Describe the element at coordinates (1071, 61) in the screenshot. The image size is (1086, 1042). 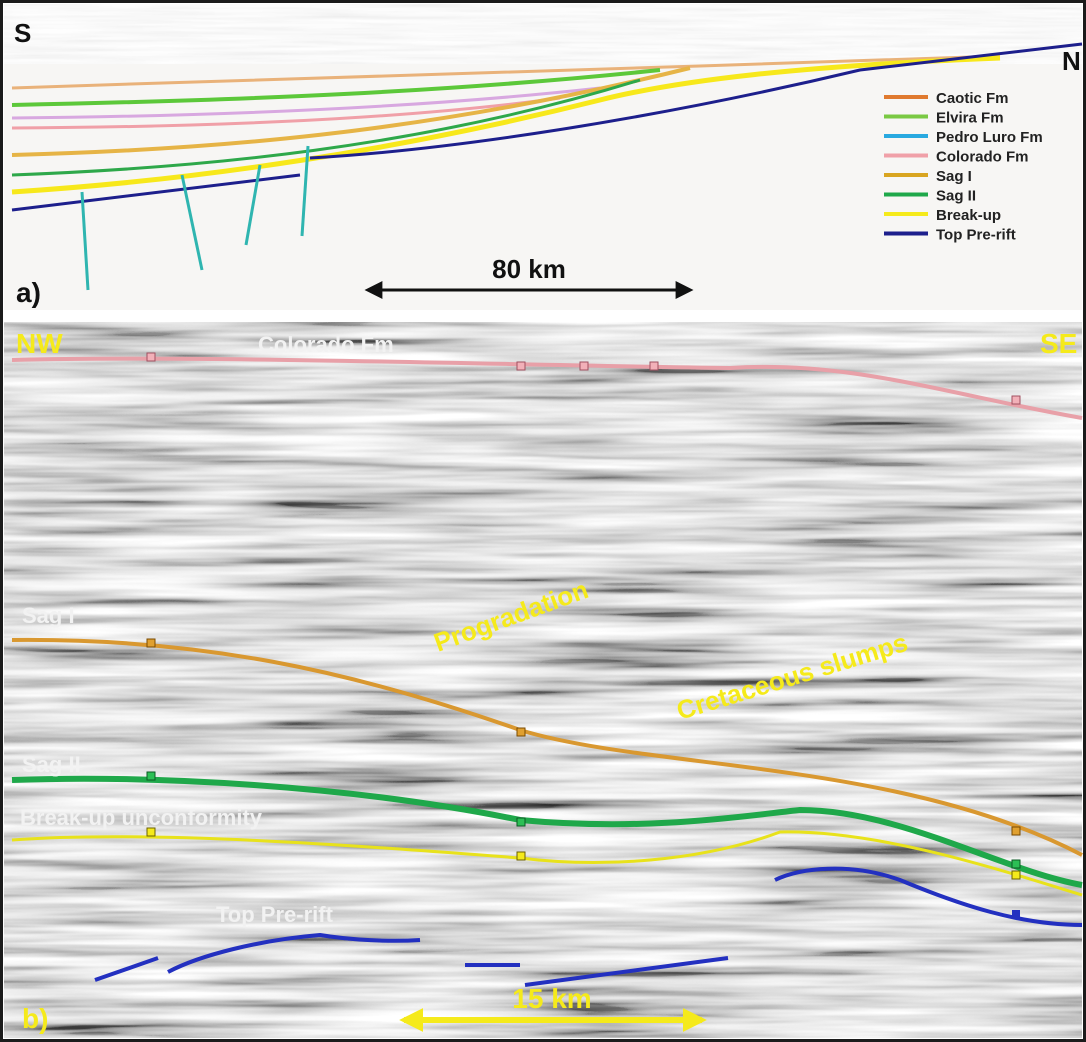
I see `direction-n: N` at that location.